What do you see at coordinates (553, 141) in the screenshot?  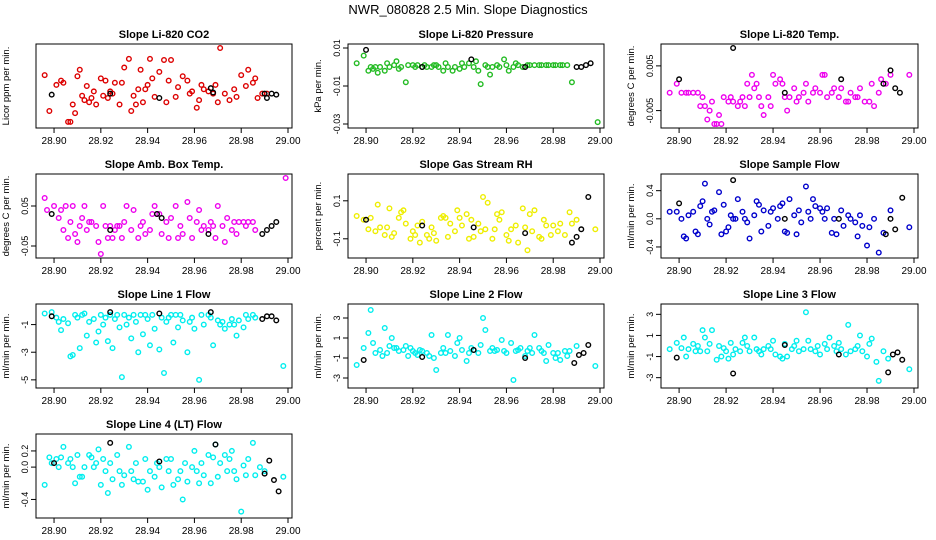 I see `x-tick-label: 28.98` at bounding box center [553, 141].